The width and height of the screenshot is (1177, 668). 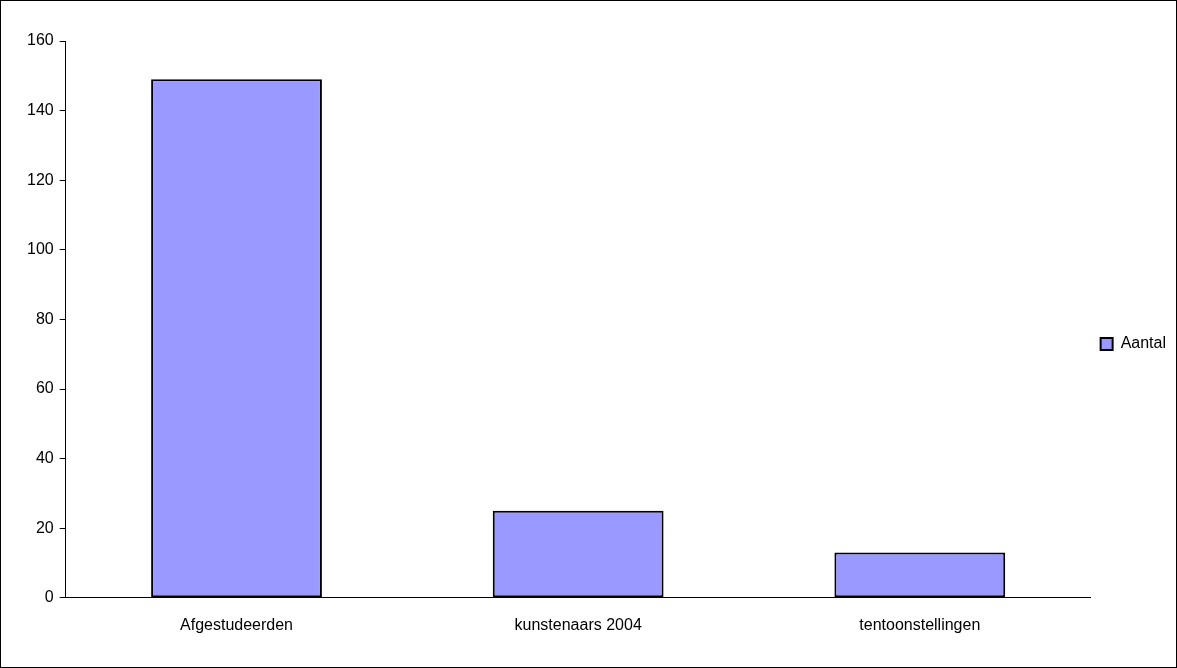 I want to click on y-tick-label: 100, so click(x=40, y=249).